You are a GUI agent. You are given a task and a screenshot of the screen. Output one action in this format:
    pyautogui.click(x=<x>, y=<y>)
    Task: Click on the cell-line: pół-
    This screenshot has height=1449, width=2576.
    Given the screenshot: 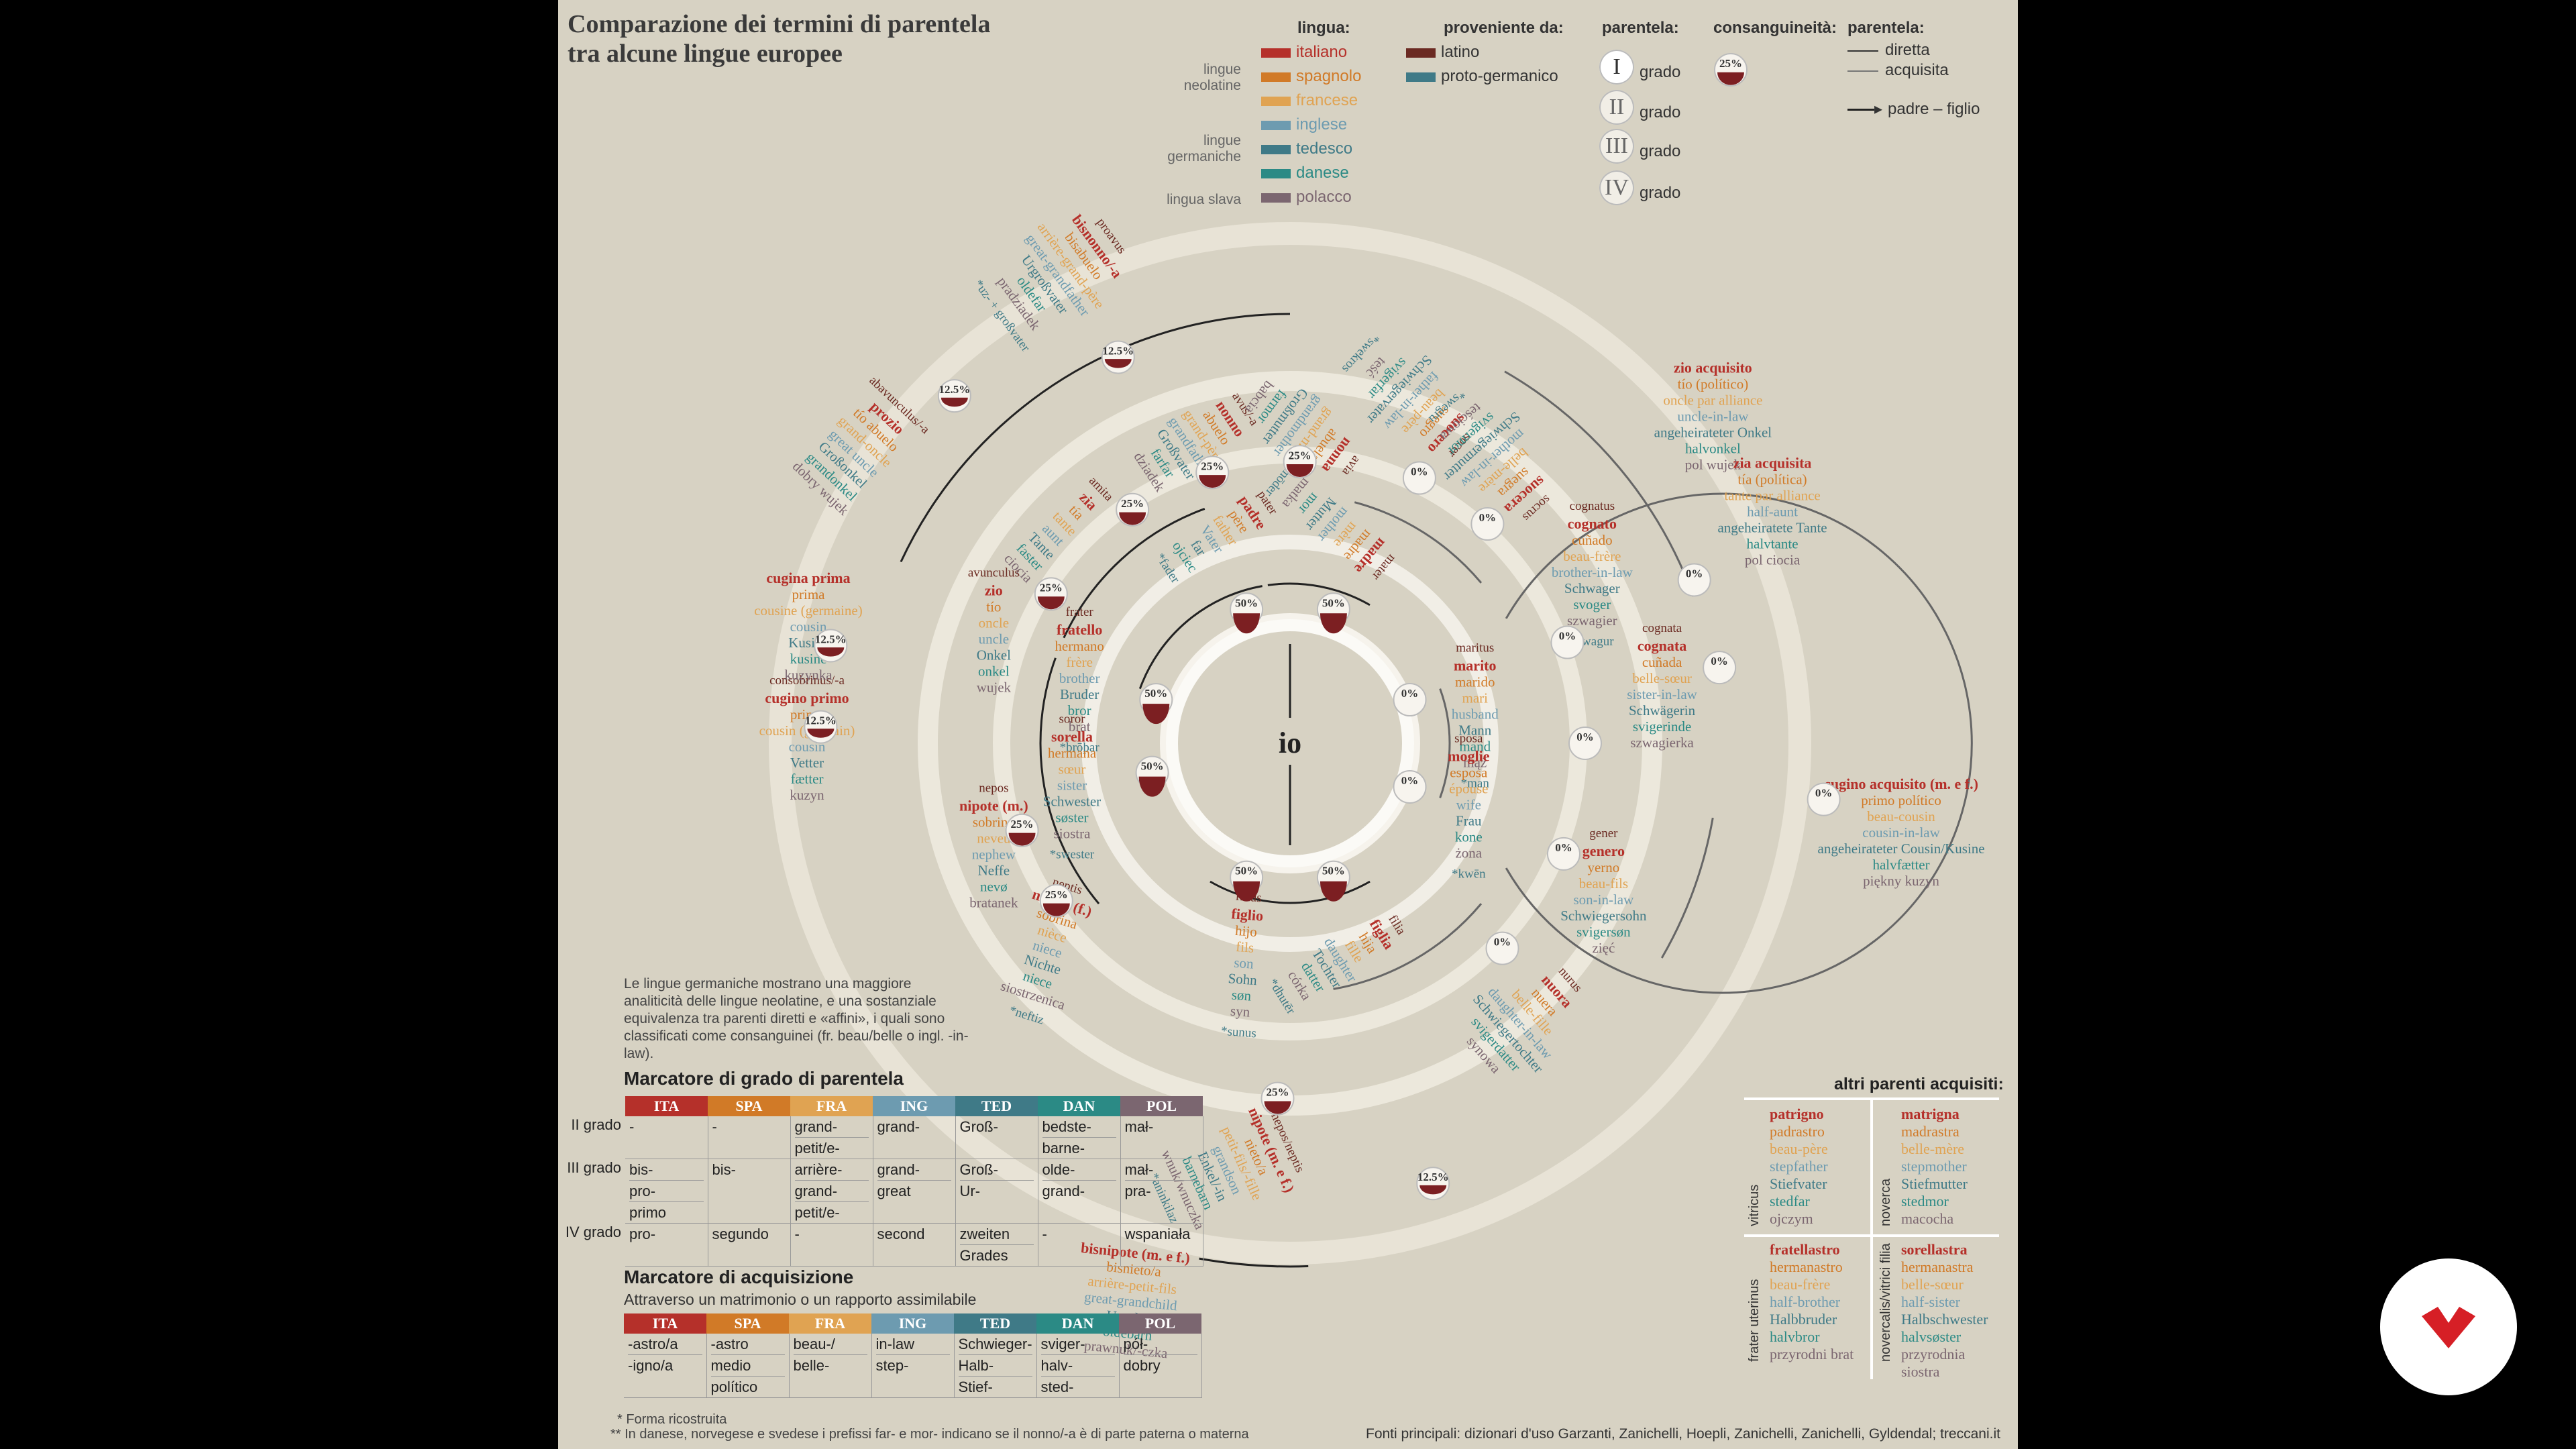 What is the action you would take?
    pyautogui.click(x=1135, y=1344)
    